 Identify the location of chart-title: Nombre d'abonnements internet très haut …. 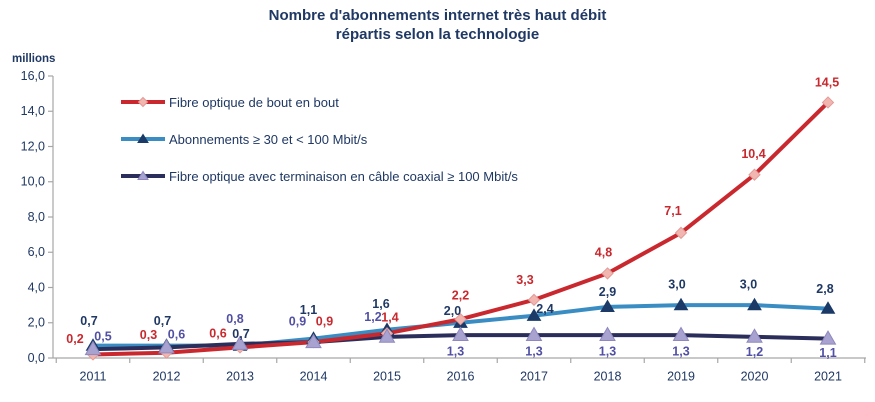
(437, 25).